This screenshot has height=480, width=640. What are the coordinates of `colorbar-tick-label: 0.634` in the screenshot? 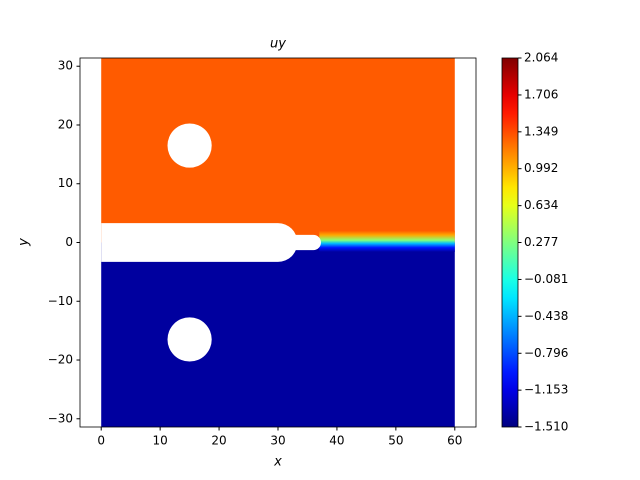 It's located at (541, 205).